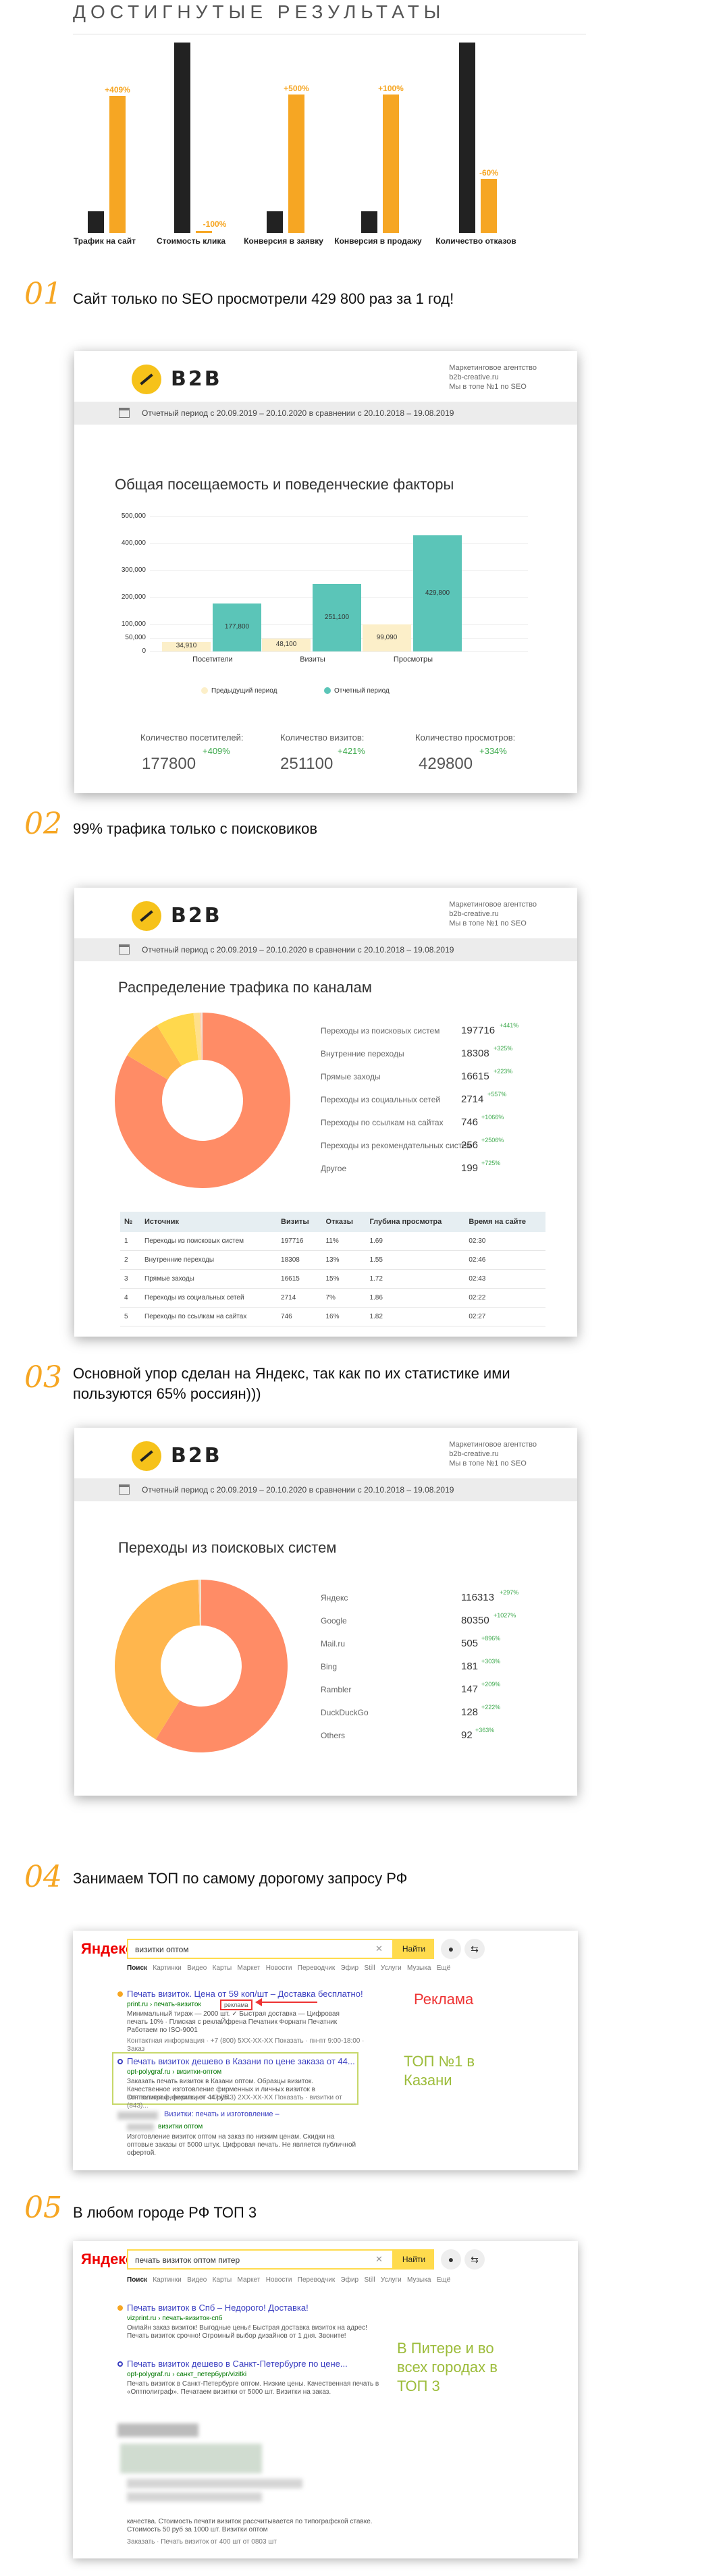 Image resolution: width=719 pixels, height=2576 pixels. Describe the element at coordinates (362, 691) in the screenshot. I see `legend-label: Отчетный период` at that location.